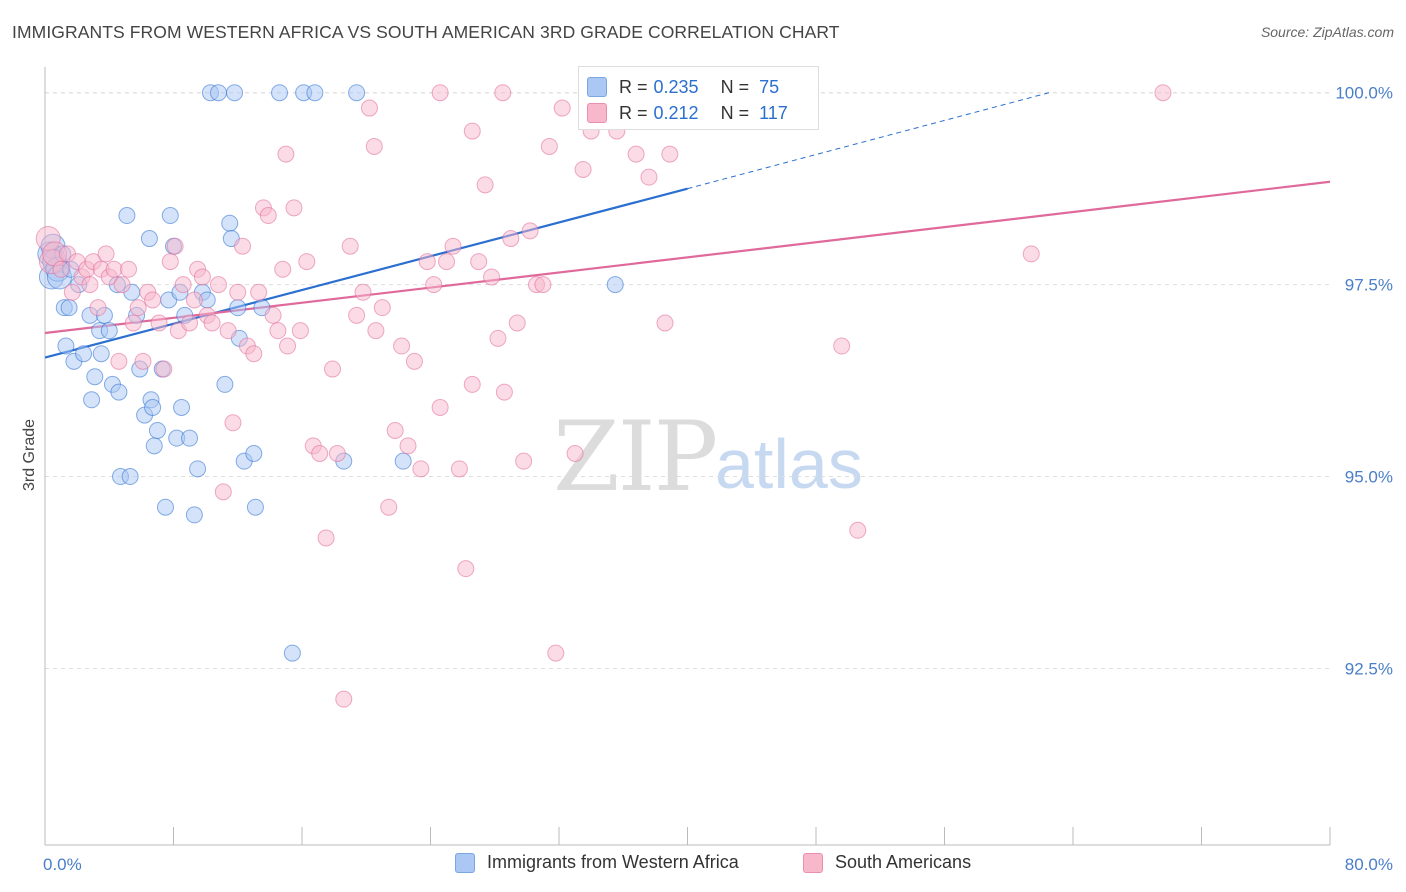 The width and height of the screenshot is (1406, 892). What do you see at coordinates (597, 87) in the screenshot?
I see `legend-swatch-blue` at bounding box center [597, 87].